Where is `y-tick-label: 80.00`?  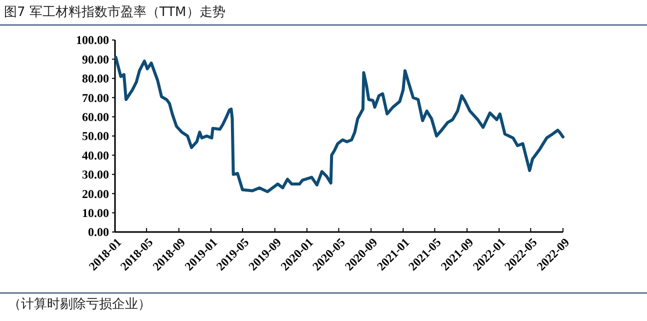 y-tick-label: 80.00 is located at coordinates (95, 79).